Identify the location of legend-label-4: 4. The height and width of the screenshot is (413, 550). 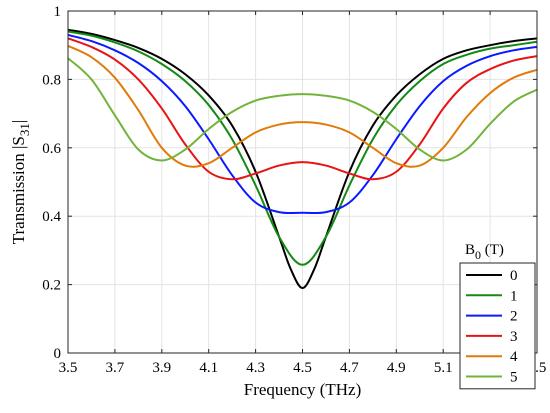
(514, 357).